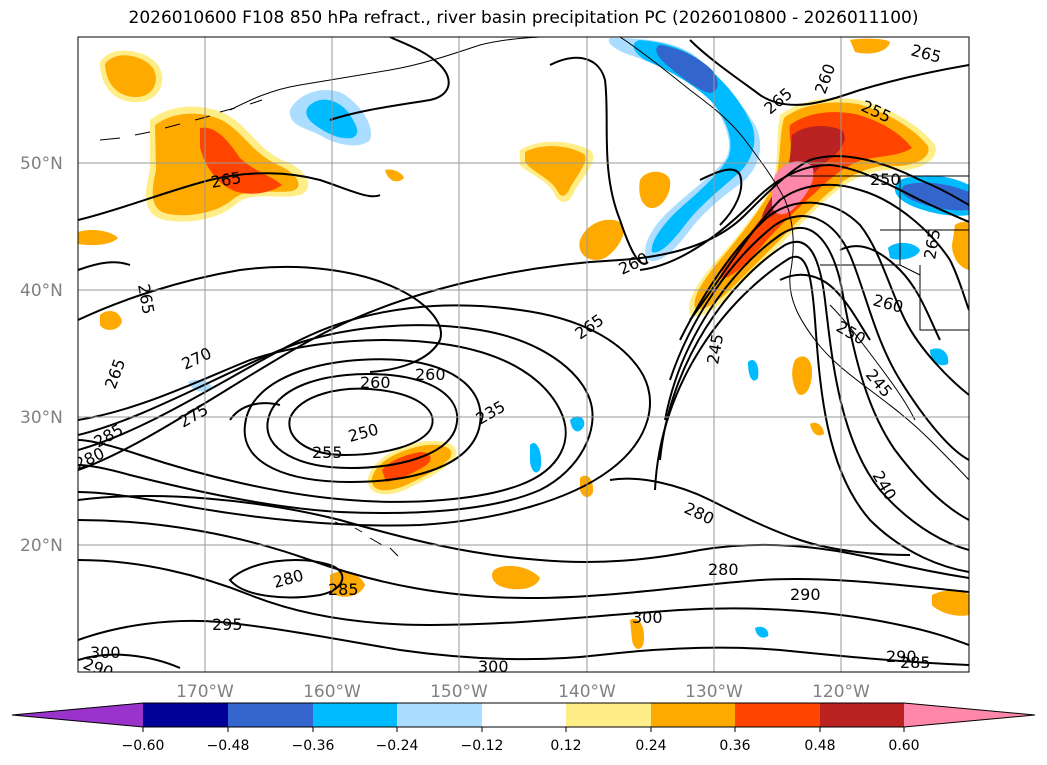  What do you see at coordinates (41, 355) in the screenshot?
I see `latitude-labels: 50°N 40°N 30°N 20°N` at bounding box center [41, 355].